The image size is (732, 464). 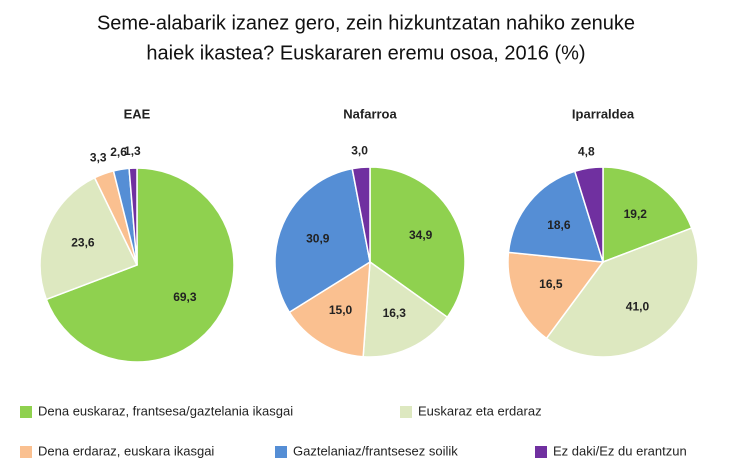 What do you see at coordinates (132, 151) in the screenshot?
I see `data-label: 1,3` at bounding box center [132, 151].